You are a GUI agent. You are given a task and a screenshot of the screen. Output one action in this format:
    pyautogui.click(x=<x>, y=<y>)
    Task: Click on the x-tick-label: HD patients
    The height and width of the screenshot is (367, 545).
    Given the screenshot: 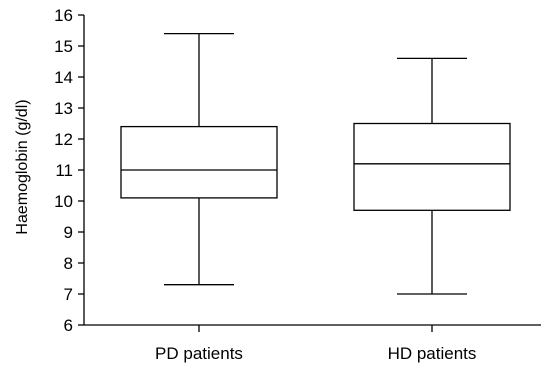 What is the action you would take?
    pyautogui.click(x=432, y=353)
    